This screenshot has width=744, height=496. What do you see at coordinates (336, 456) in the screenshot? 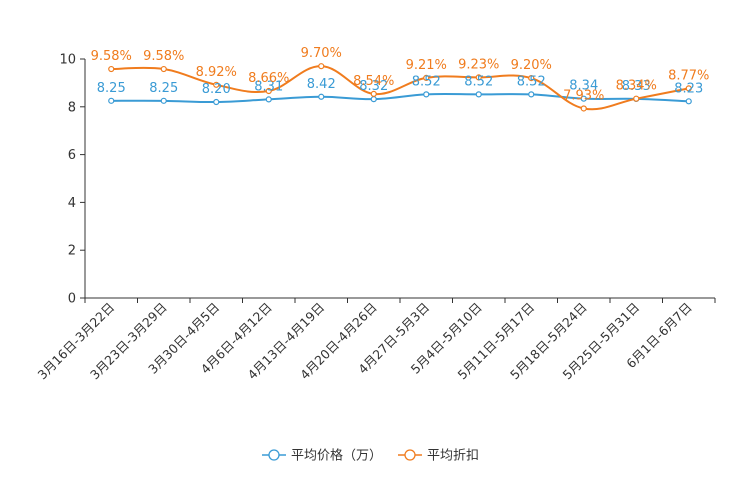
I see `legend-label: 平均价格（万）` at bounding box center [336, 456].